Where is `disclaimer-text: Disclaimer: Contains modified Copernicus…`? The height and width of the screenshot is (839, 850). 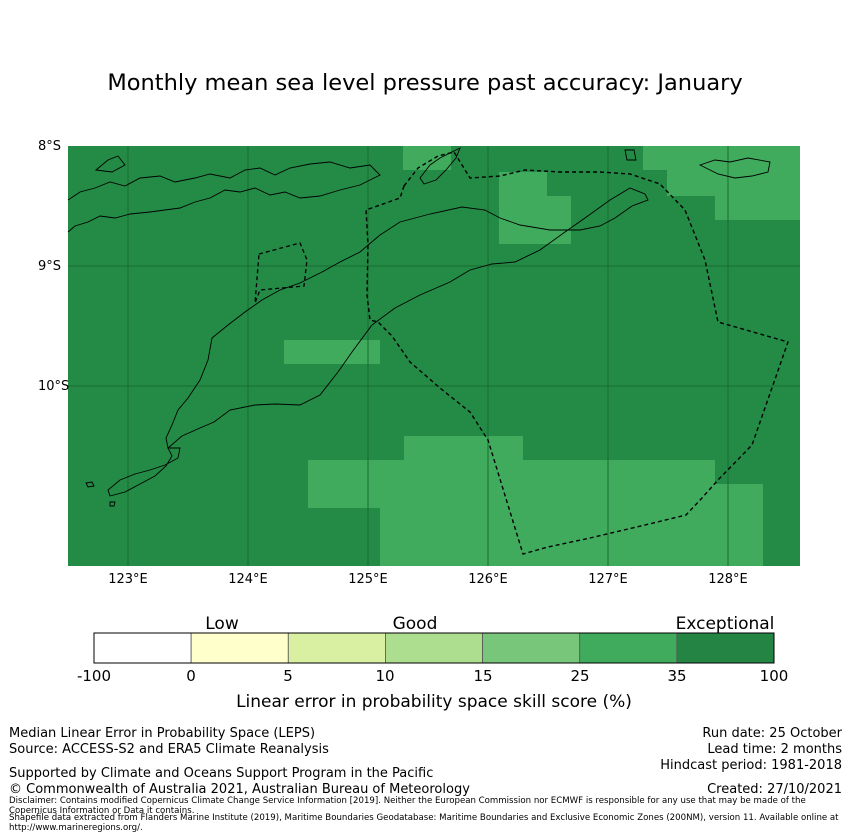
disclaimer-text: Disclaimer: Contains modified Copernicus… is located at coordinates (407, 806).